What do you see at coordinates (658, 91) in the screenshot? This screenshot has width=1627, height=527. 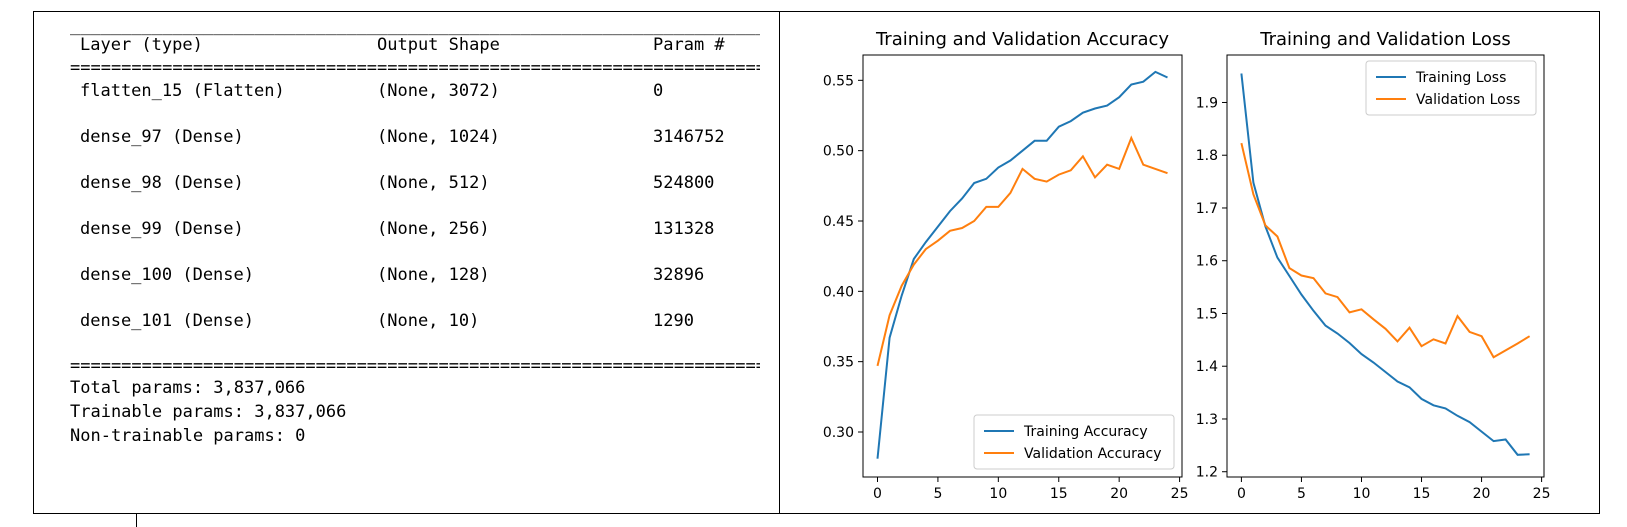 I see `row-params: 0` at bounding box center [658, 91].